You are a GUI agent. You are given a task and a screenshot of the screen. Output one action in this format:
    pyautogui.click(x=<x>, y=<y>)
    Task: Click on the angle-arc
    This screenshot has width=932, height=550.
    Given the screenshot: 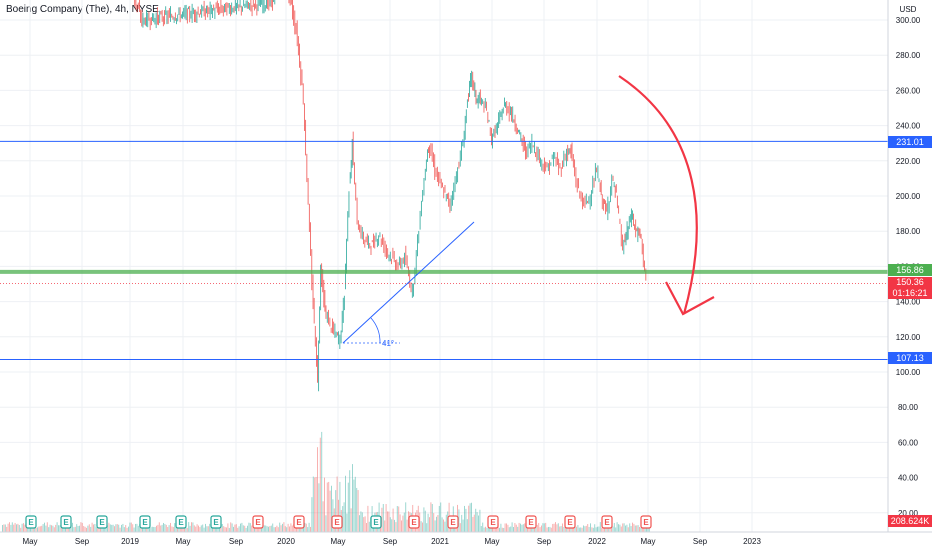 What is the action you would take?
    pyautogui.click(x=375, y=330)
    